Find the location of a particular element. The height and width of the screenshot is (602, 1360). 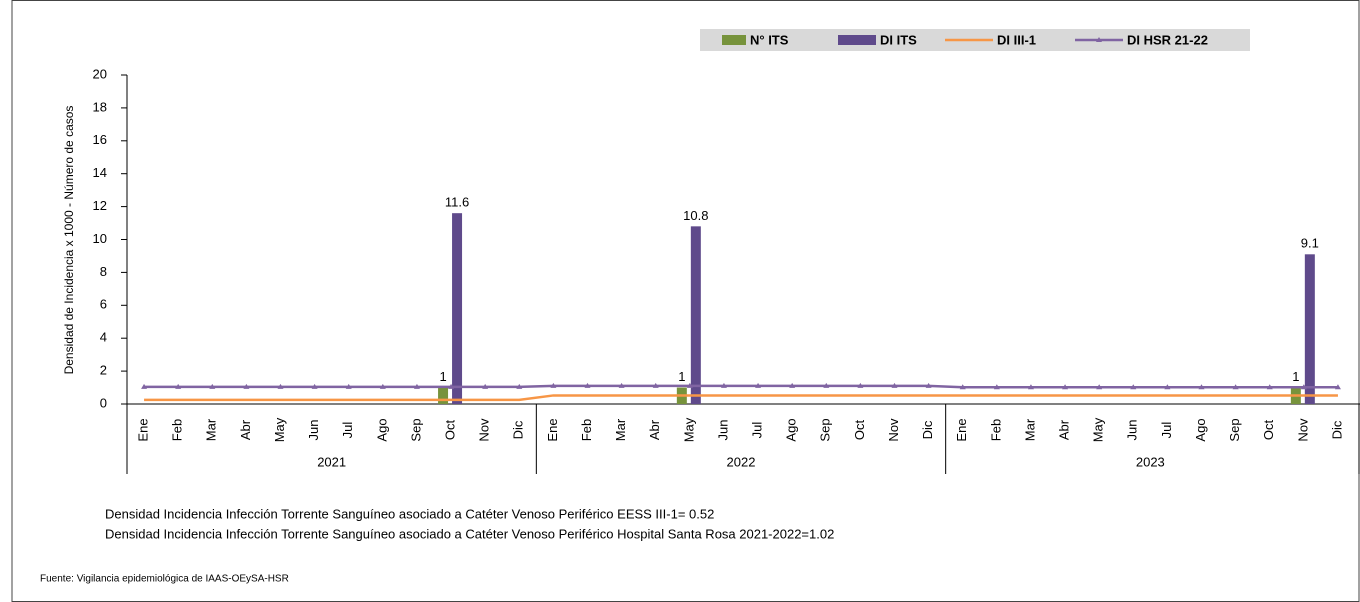

legend-label: N° ITS is located at coordinates (769, 39).